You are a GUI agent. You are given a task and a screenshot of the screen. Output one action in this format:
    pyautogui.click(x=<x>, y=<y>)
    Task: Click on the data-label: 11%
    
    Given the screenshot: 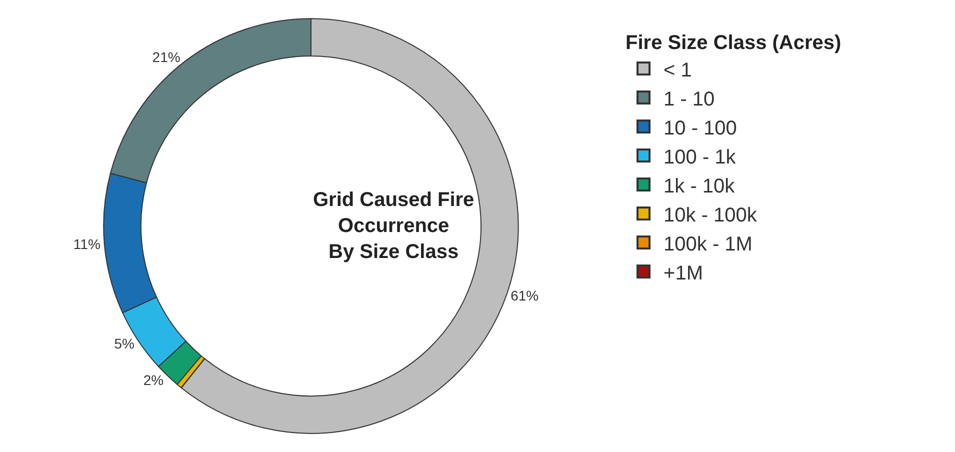 What is the action you would take?
    pyautogui.click(x=86, y=244)
    